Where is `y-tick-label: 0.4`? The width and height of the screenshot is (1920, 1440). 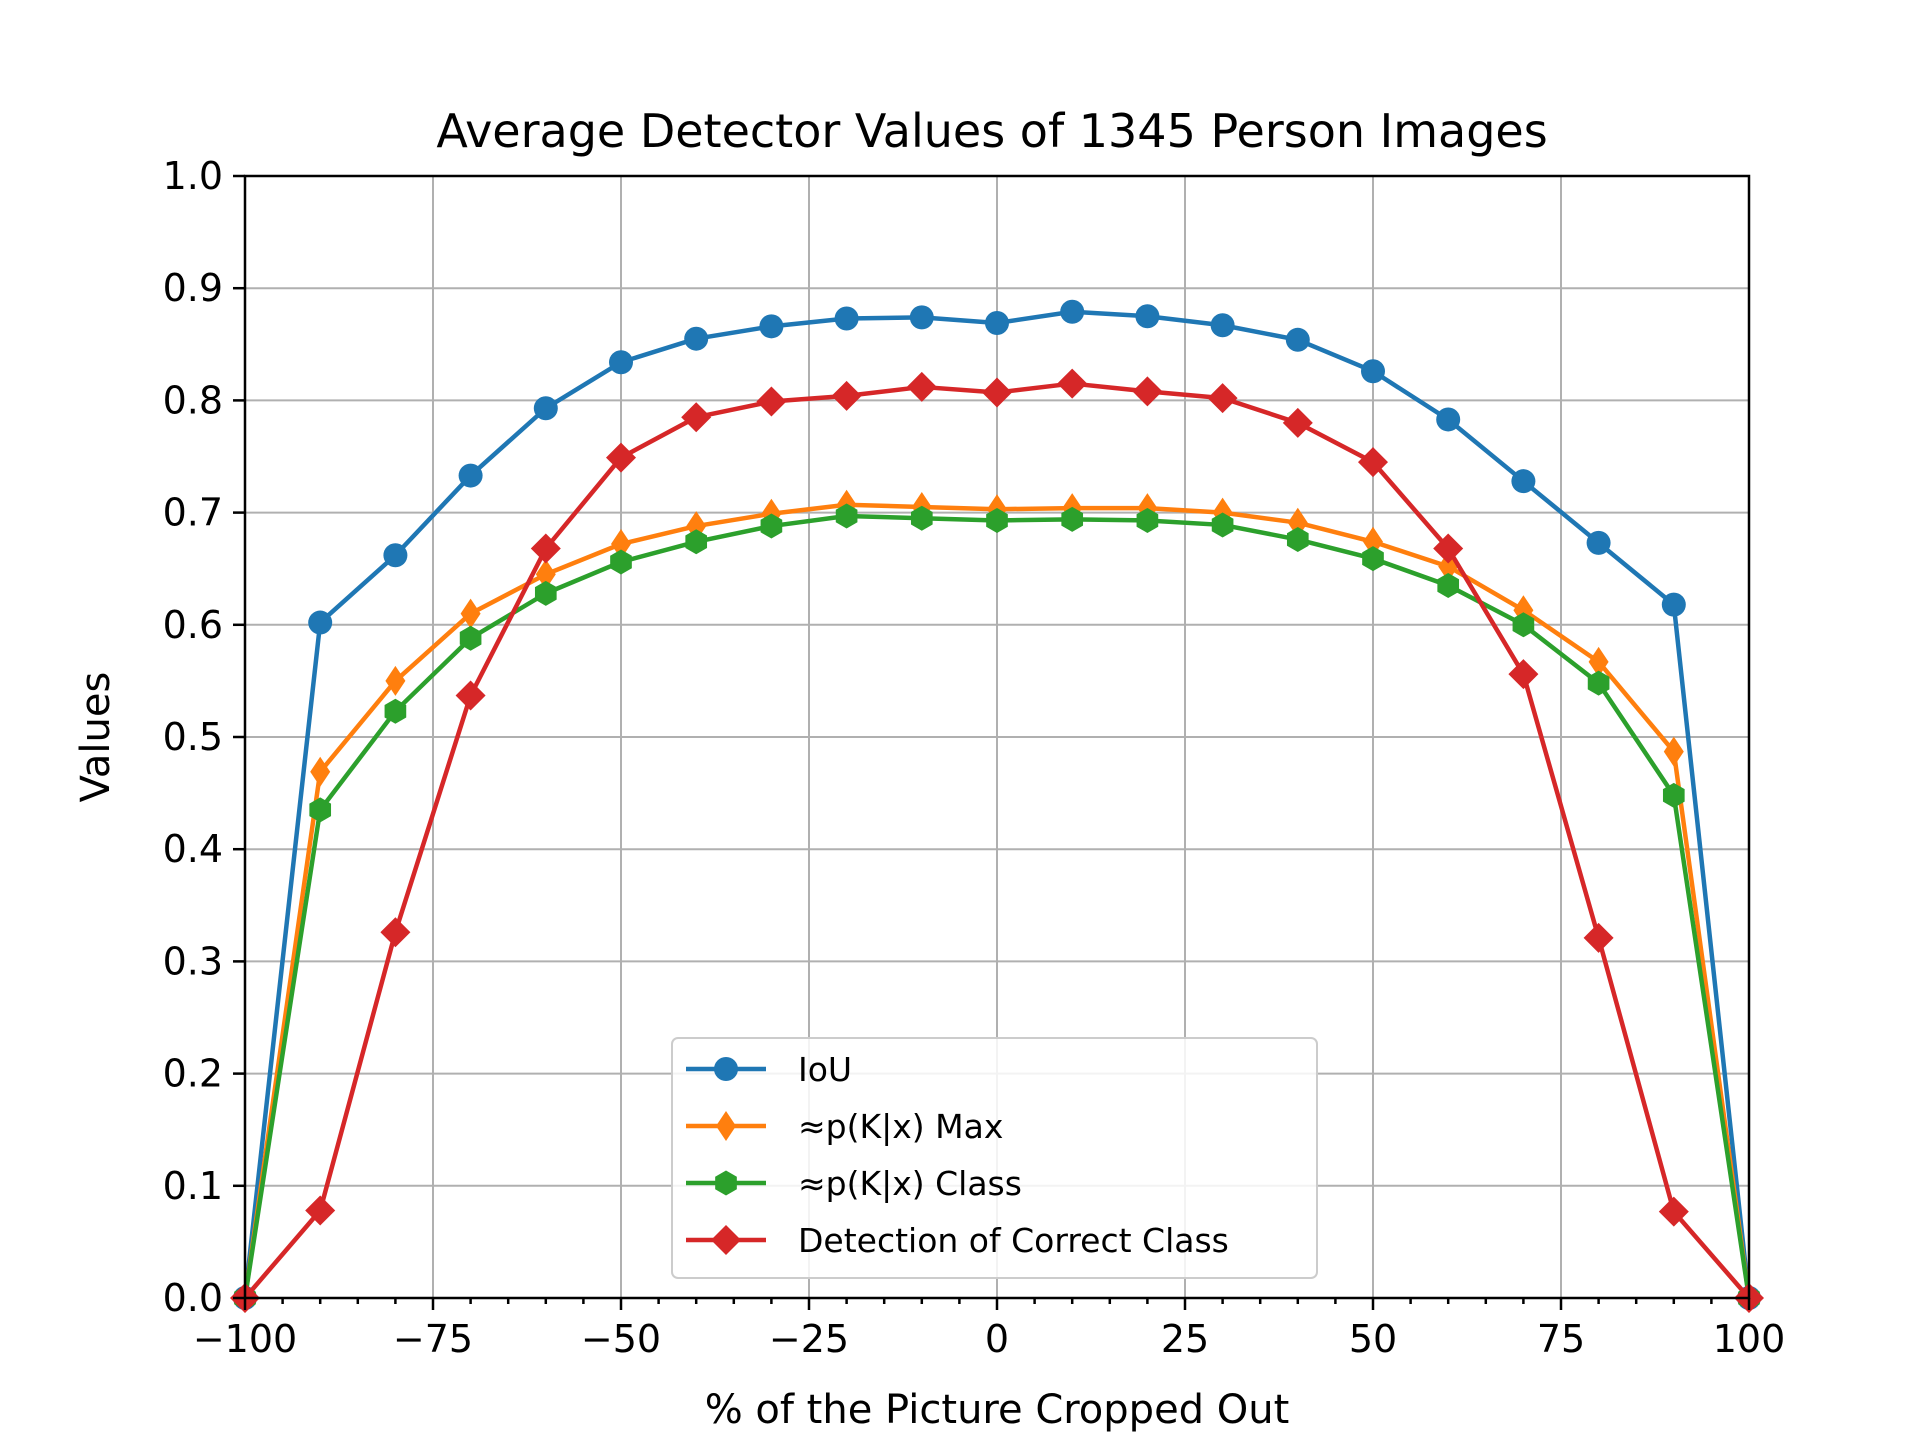 y-tick-label: 0.4 is located at coordinates (193, 849).